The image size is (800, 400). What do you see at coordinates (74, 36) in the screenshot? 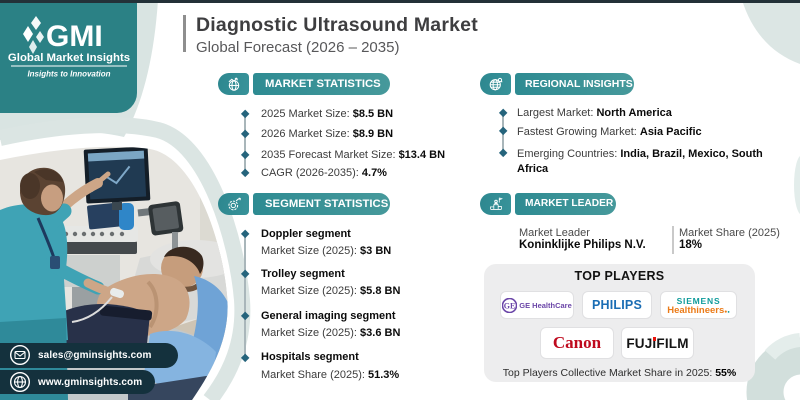
I see `svg-text: GMI` at bounding box center [74, 36].